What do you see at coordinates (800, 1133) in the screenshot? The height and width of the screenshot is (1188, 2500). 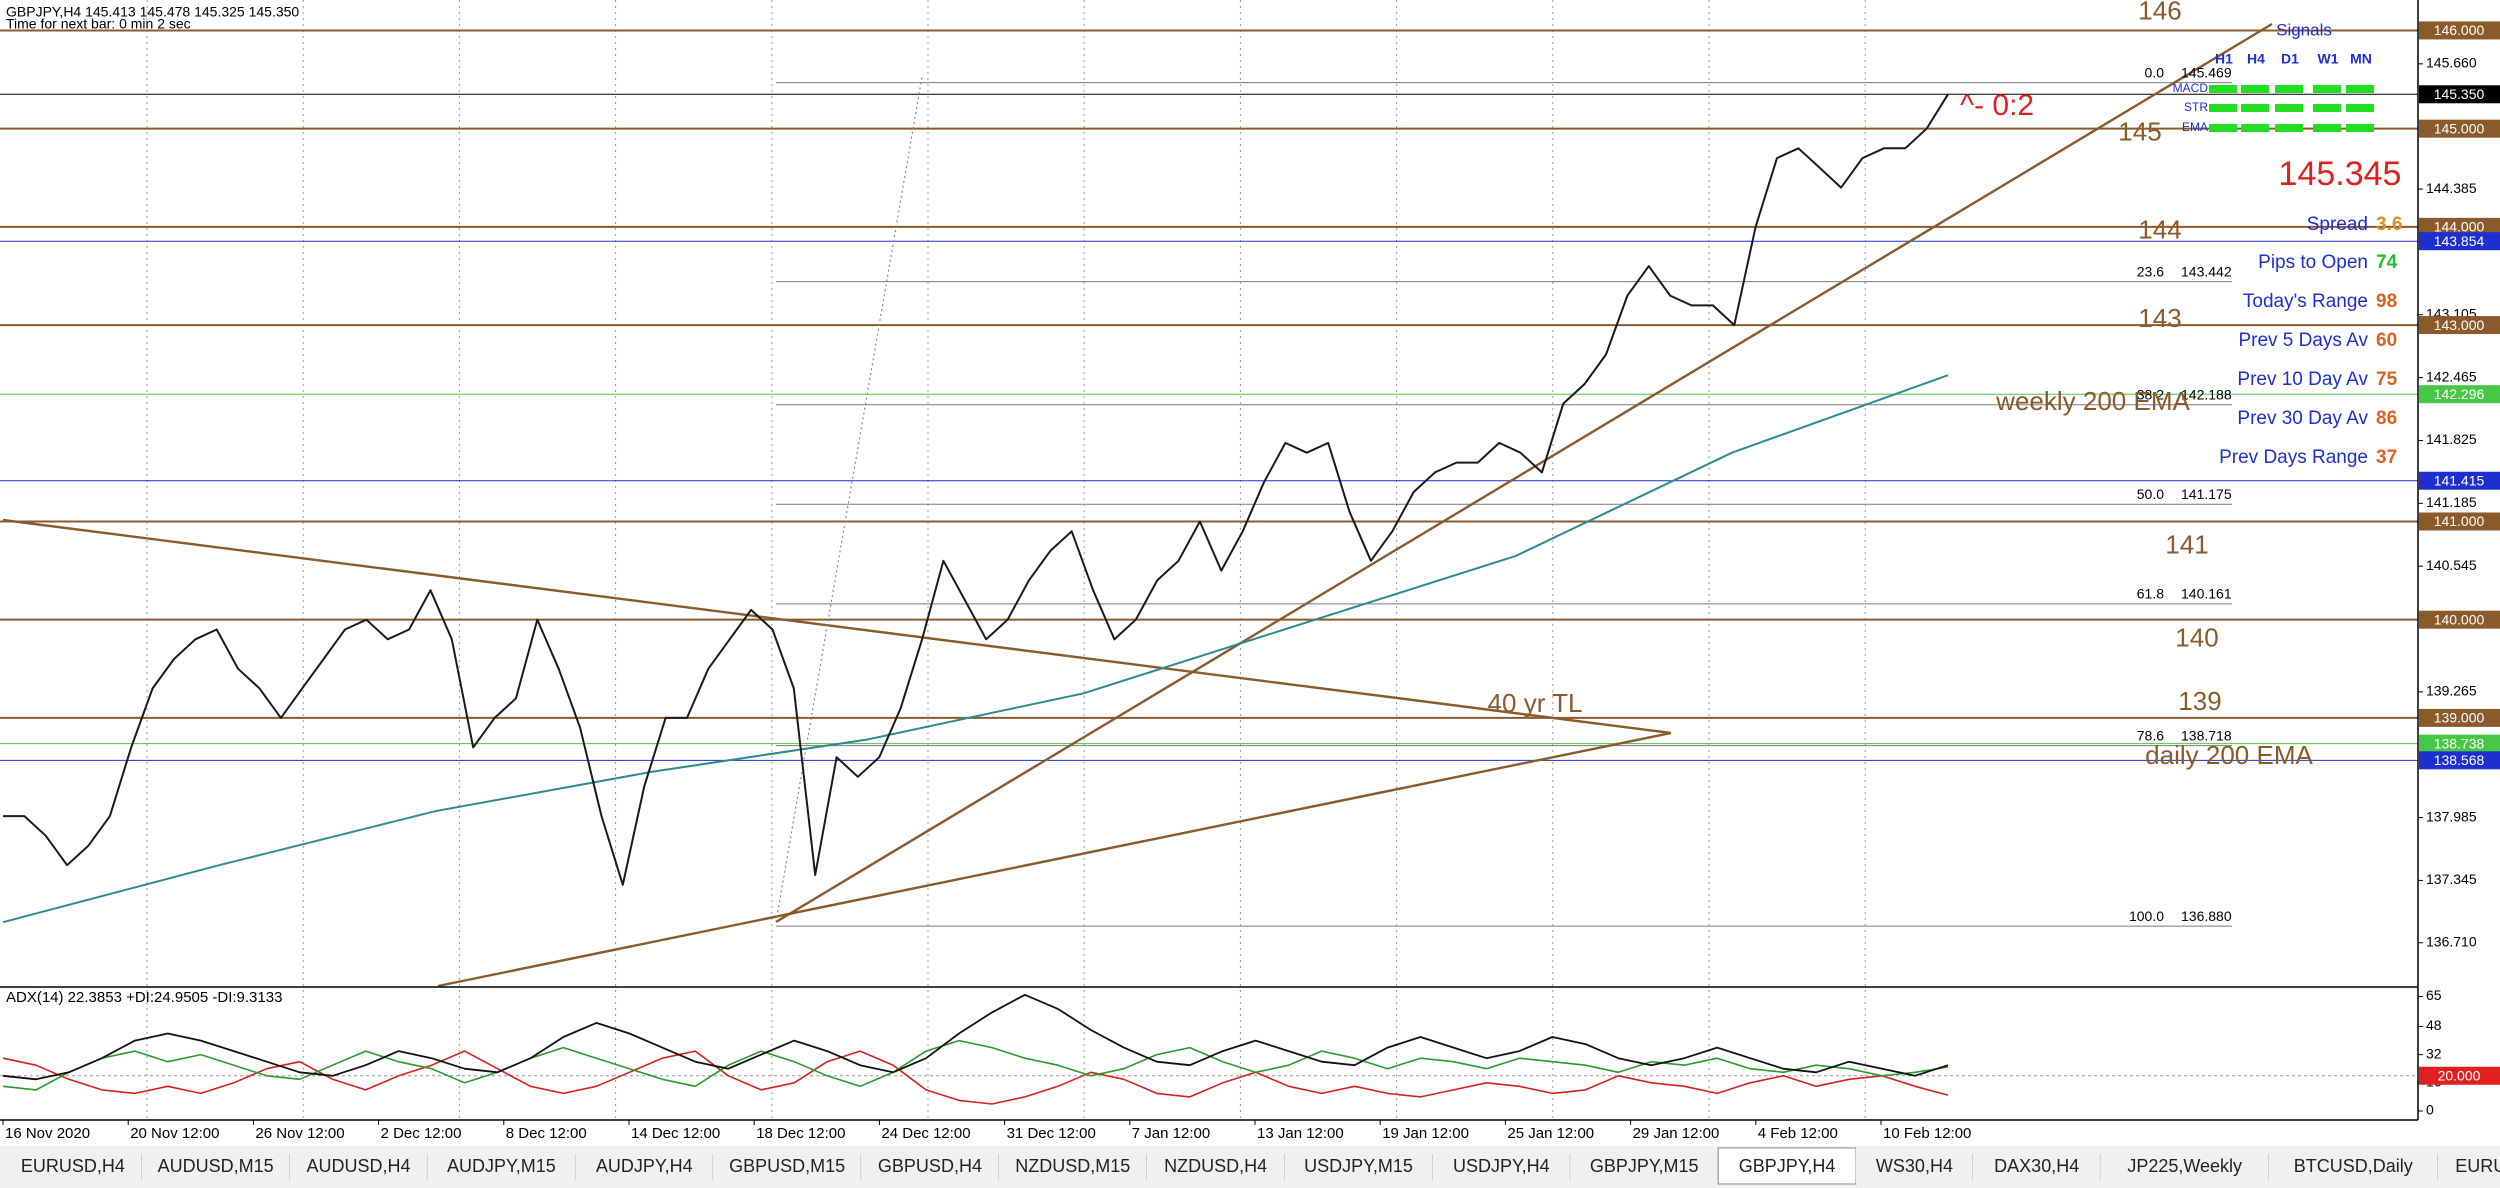 I see `x-tick-label: 18 Dec 12:00` at bounding box center [800, 1133].